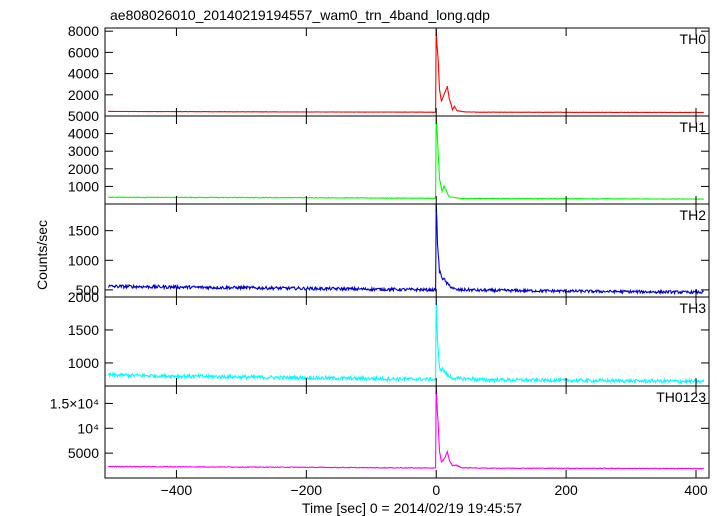 This screenshot has width=717, height=516. What do you see at coordinates (406, 427) in the screenshot?
I see `series-line-th0123` at bounding box center [406, 427].